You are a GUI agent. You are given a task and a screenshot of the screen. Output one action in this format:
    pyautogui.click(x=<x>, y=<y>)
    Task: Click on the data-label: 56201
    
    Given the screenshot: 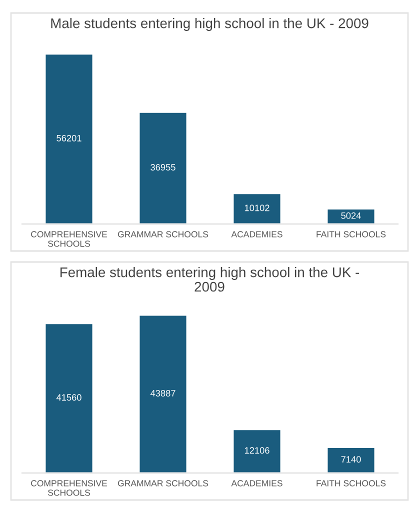 What is the action you would take?
    pyautogui.click(x=69, y=138)
    